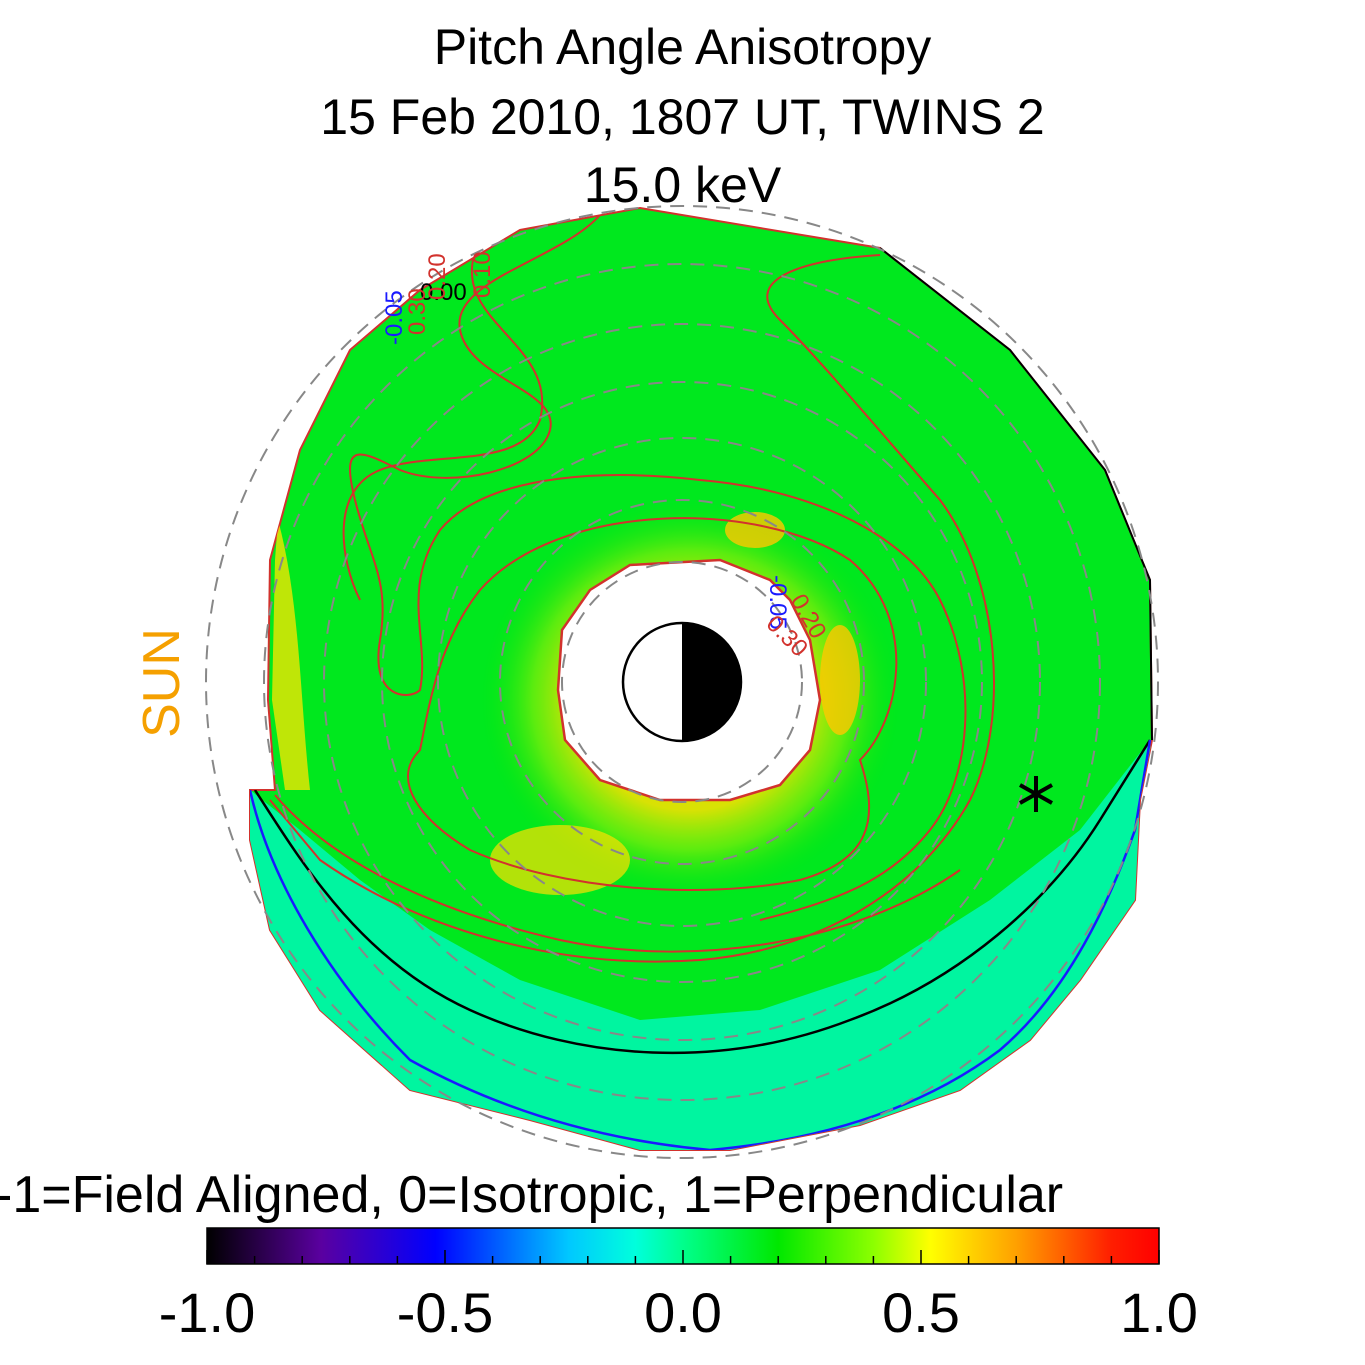 Image resolution: width=1365 pixels, height=1365 pixels. What do you see at coordinates (1159, 1312) in the screenshot?
I see `colorbar-tick-label: 1.0` at bounding box center [1159, 1312].